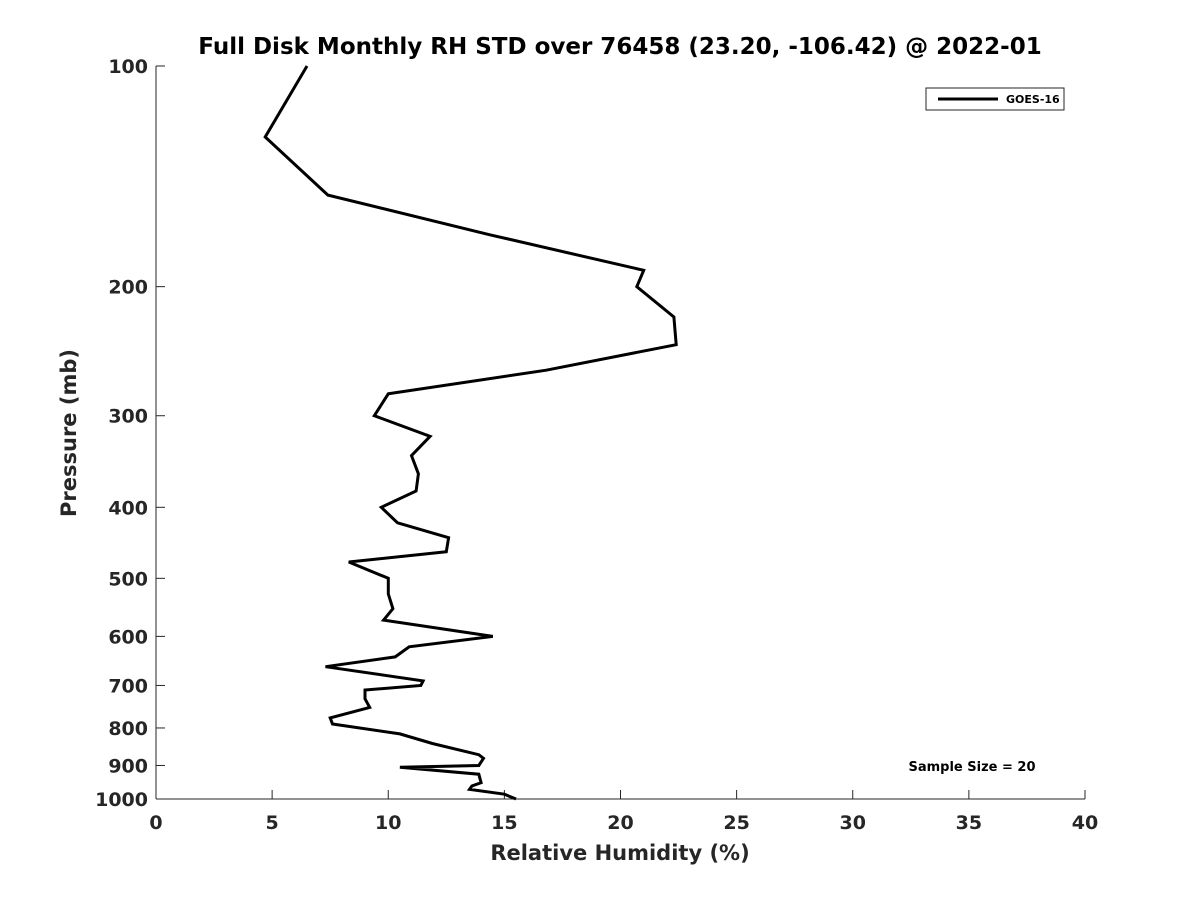 Image resolution: width=1200 pixels, height=905 pixels. I want to click on legend: GOES-16, so click(995, 99).